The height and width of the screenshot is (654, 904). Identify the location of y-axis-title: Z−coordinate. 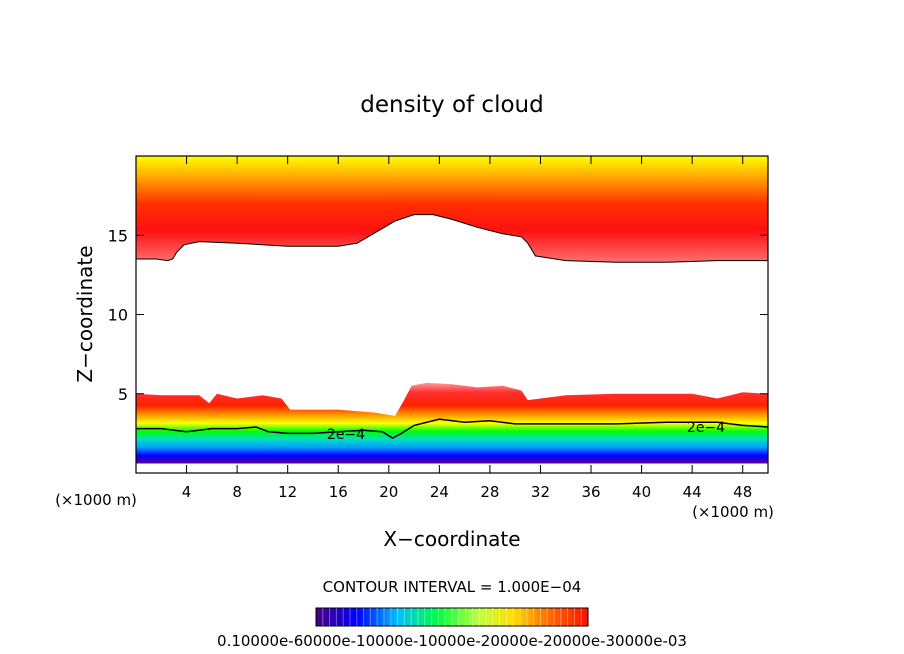
(85, 313).